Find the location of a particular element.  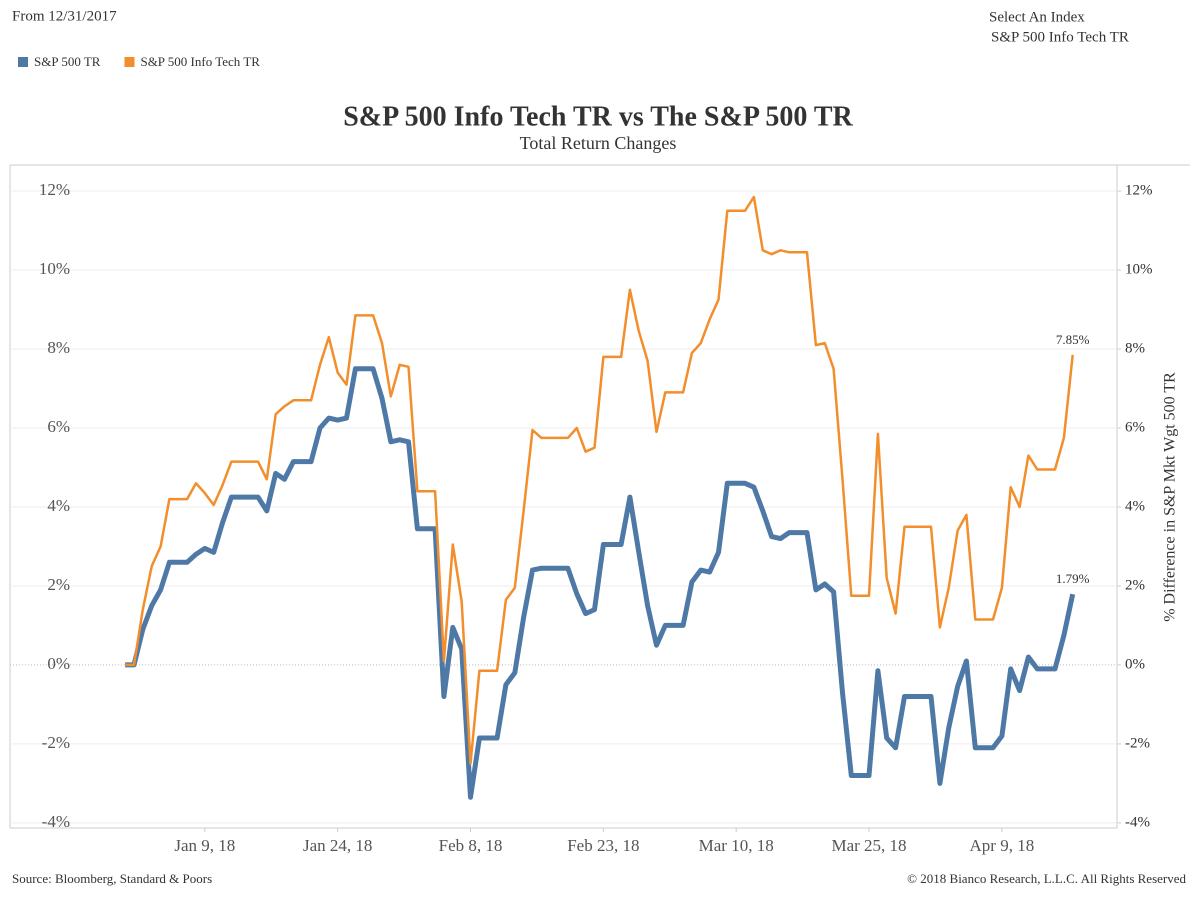

y-tick-label: 6% is located at coordinates (58, 426).